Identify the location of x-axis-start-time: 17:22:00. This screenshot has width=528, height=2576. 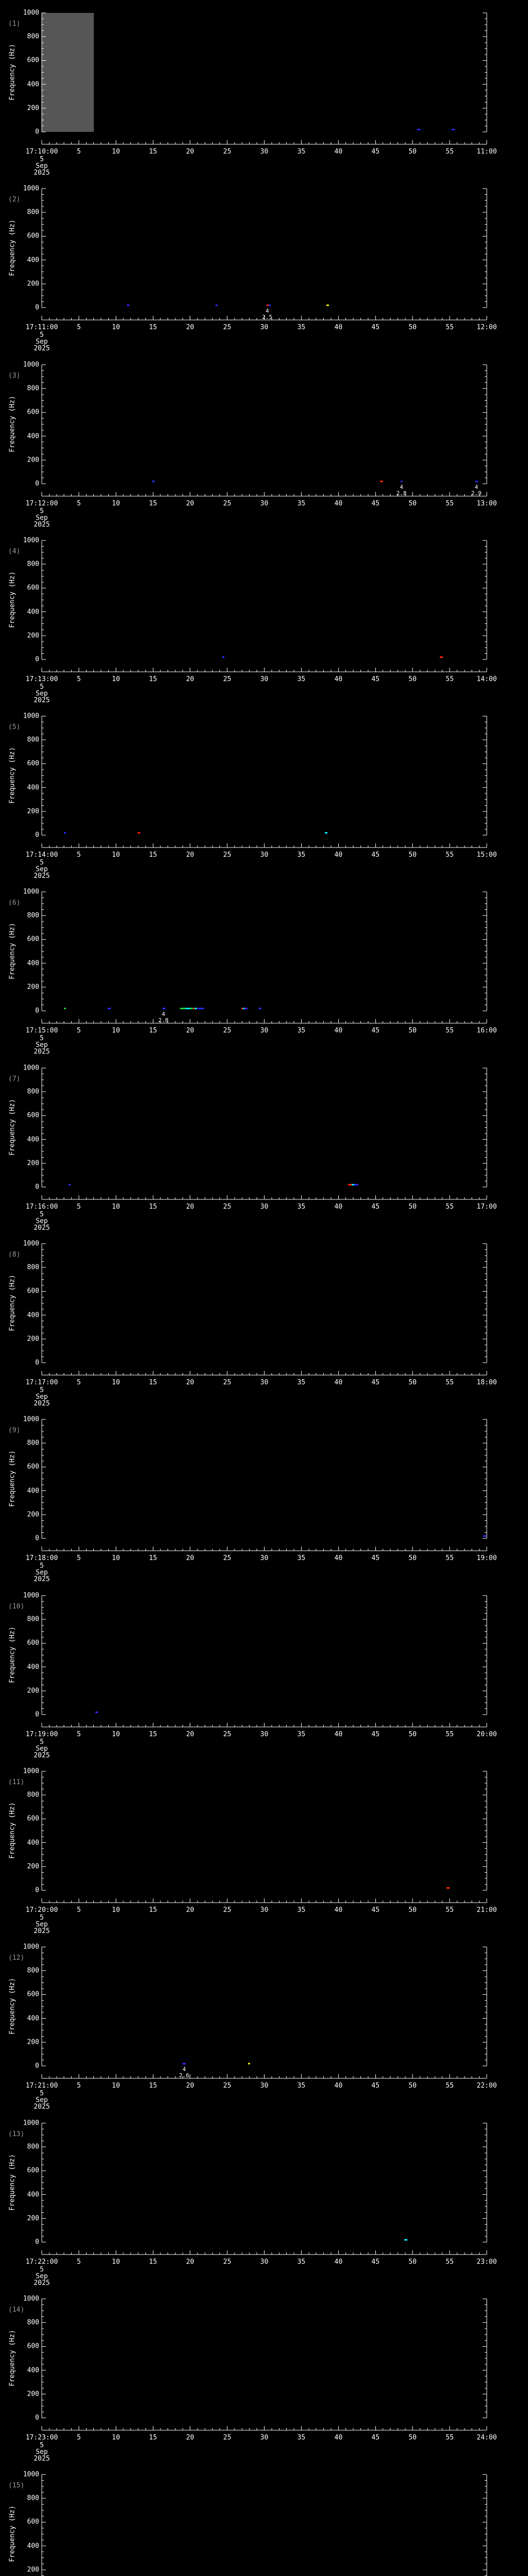
(41, 2262).